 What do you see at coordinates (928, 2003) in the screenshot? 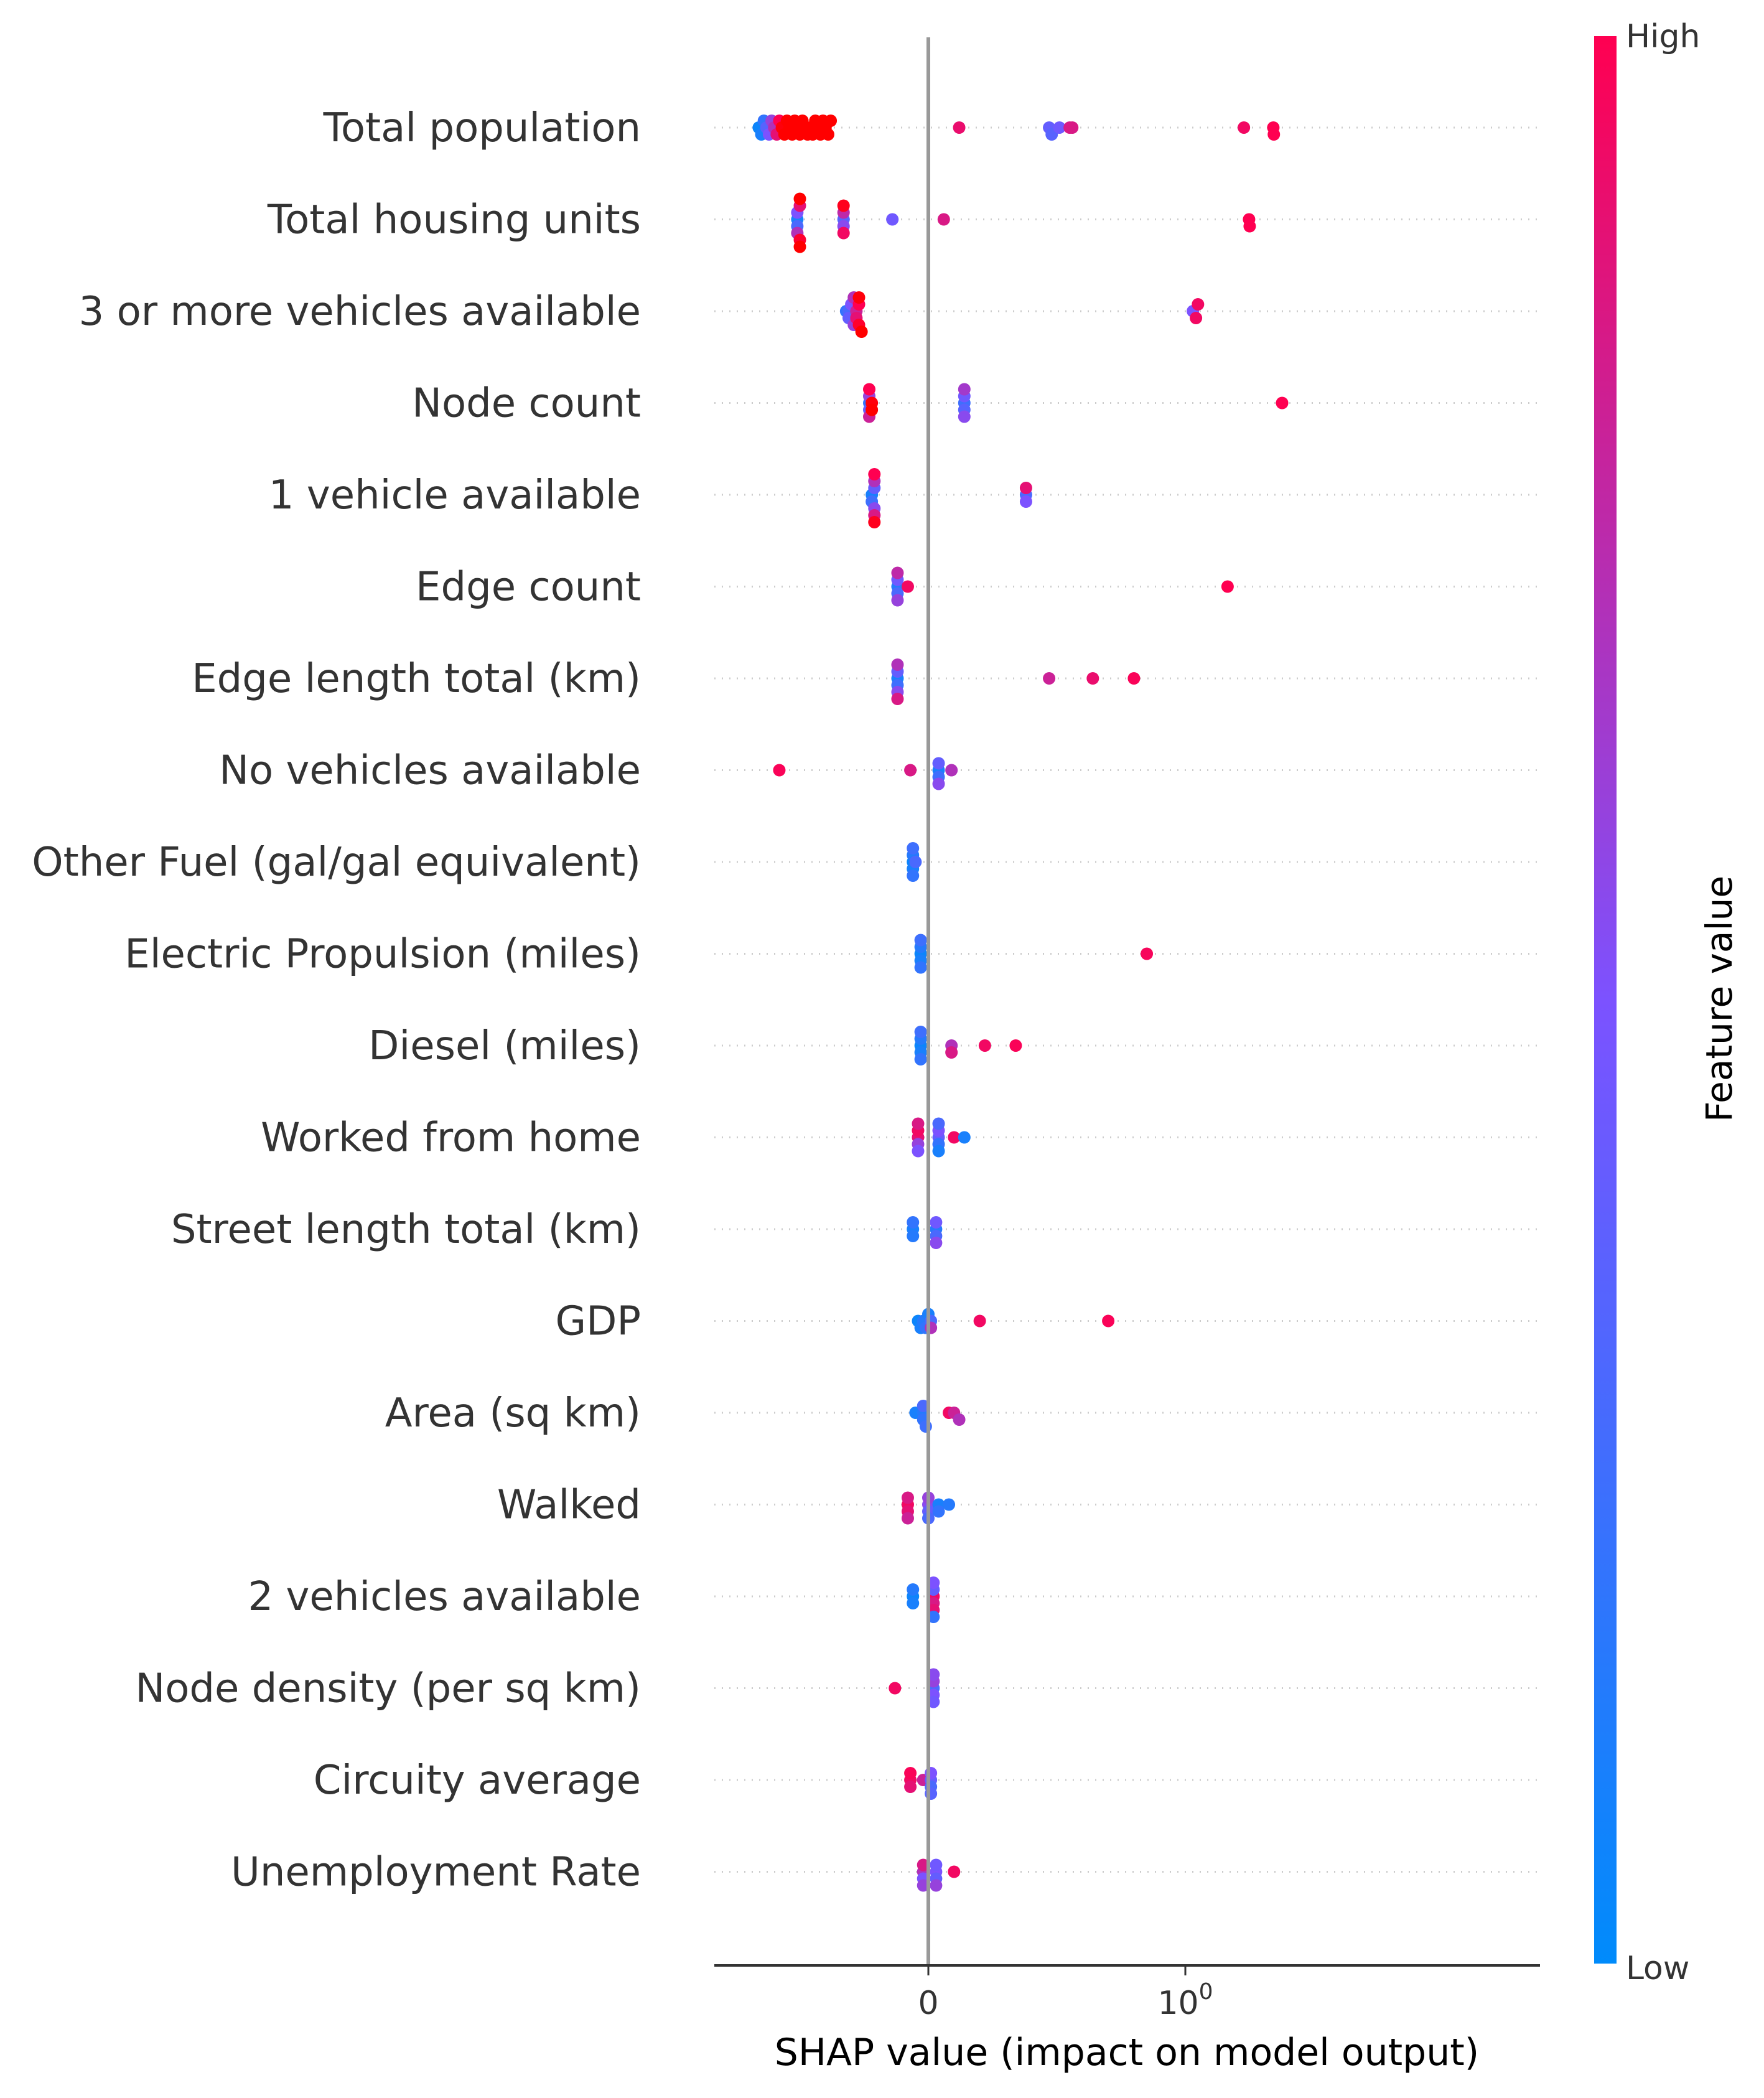
I see `x-tick-label: 0` at bounding box center [928, 2003].